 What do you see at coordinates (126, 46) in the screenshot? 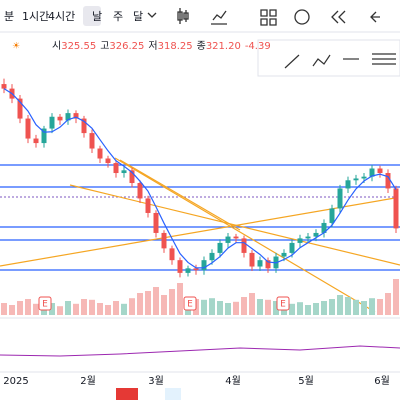
I see `ohlc-value: 326.25` at bounding box center [126, 46].